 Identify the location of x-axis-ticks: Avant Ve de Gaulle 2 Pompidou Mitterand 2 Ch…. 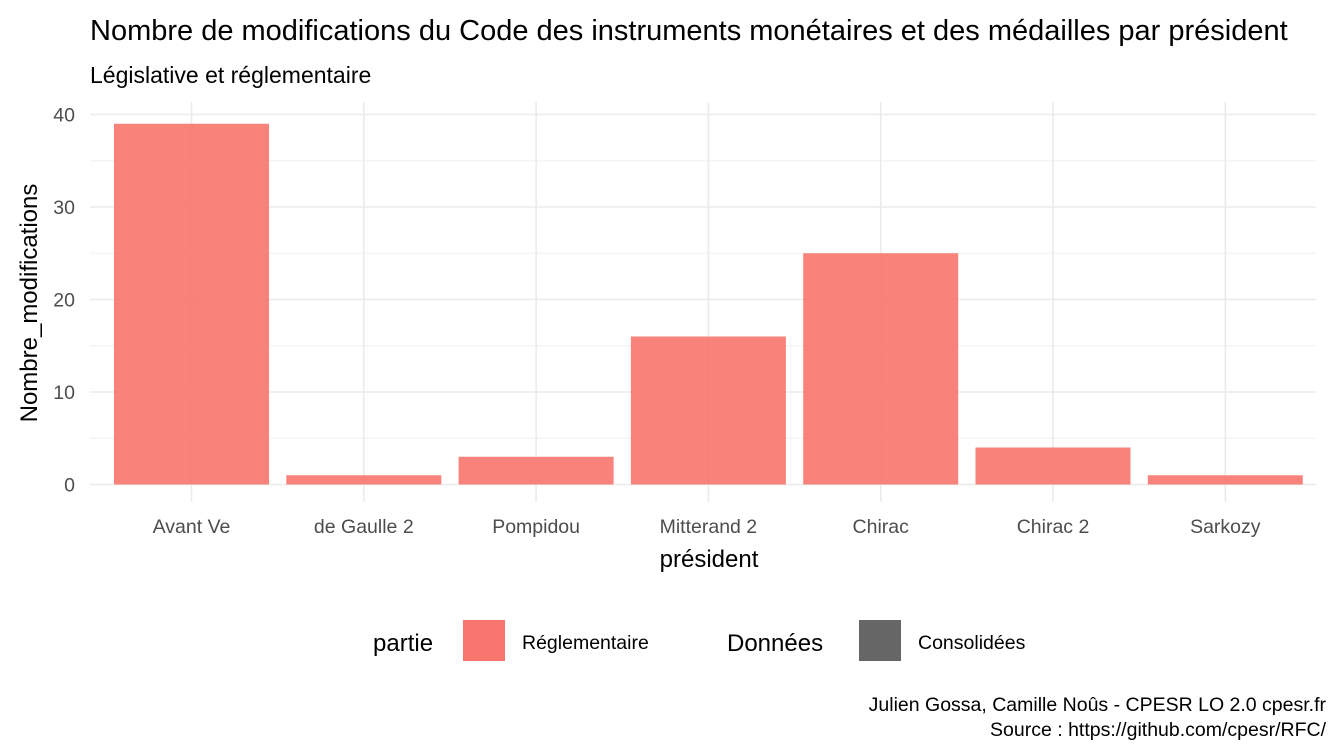
(707, 527).